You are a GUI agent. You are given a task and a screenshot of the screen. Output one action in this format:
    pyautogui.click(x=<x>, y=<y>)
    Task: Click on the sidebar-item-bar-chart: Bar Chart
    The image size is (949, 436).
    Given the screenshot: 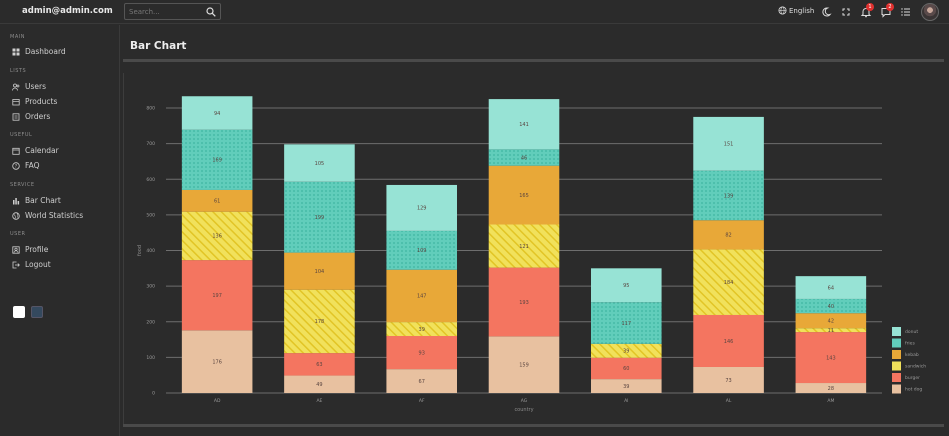 What is the action you would take?
    pyautogui.click(x=36, y=200)
    